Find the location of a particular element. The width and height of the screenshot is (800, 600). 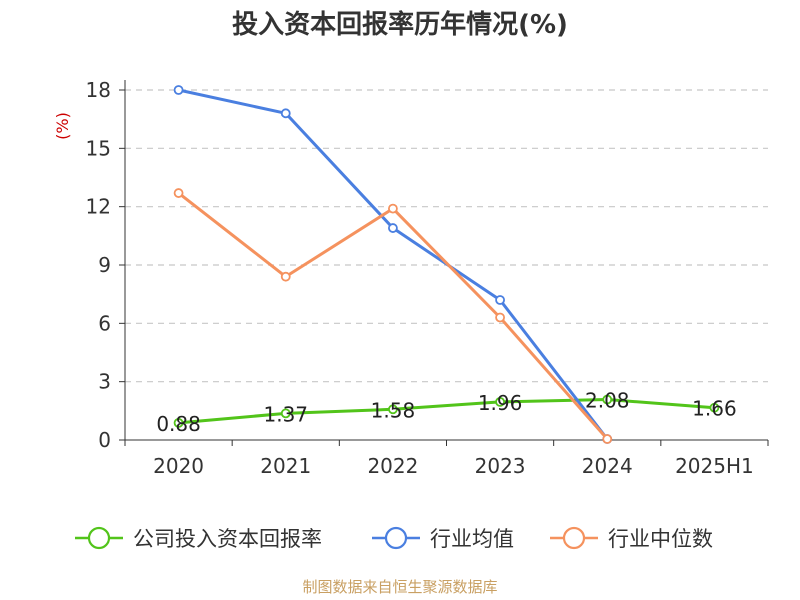

source-note: 制图数据来自恒生聚源数据库 is located at coordinates (399, 587).